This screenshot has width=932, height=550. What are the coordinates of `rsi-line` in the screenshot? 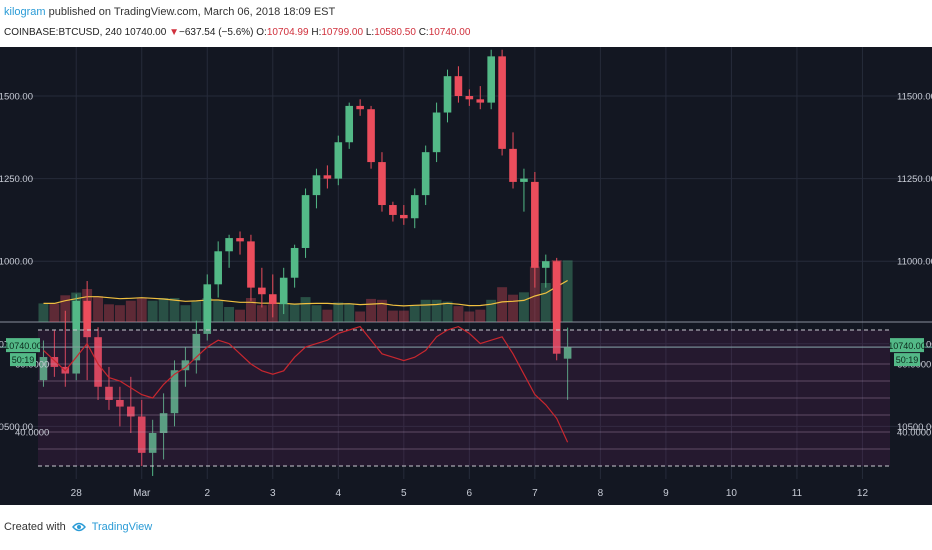 It's located at (306, 384).